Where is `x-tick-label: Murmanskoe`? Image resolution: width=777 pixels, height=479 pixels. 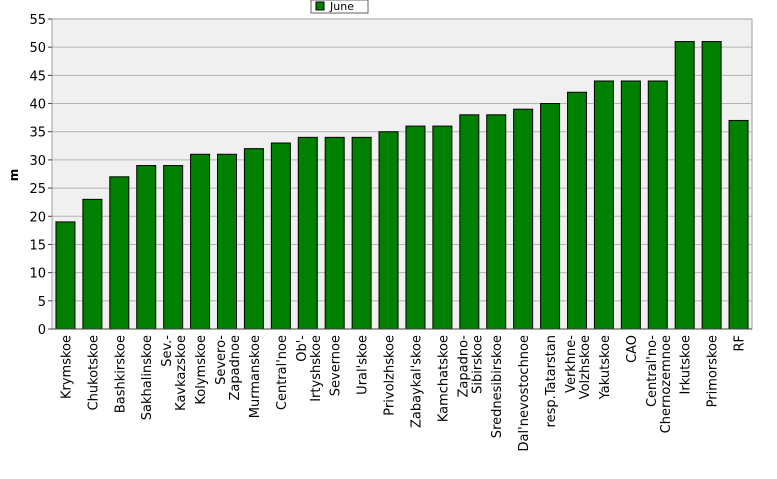 x-tick-label: Murmanskoe is located at coordinates (255, 376).